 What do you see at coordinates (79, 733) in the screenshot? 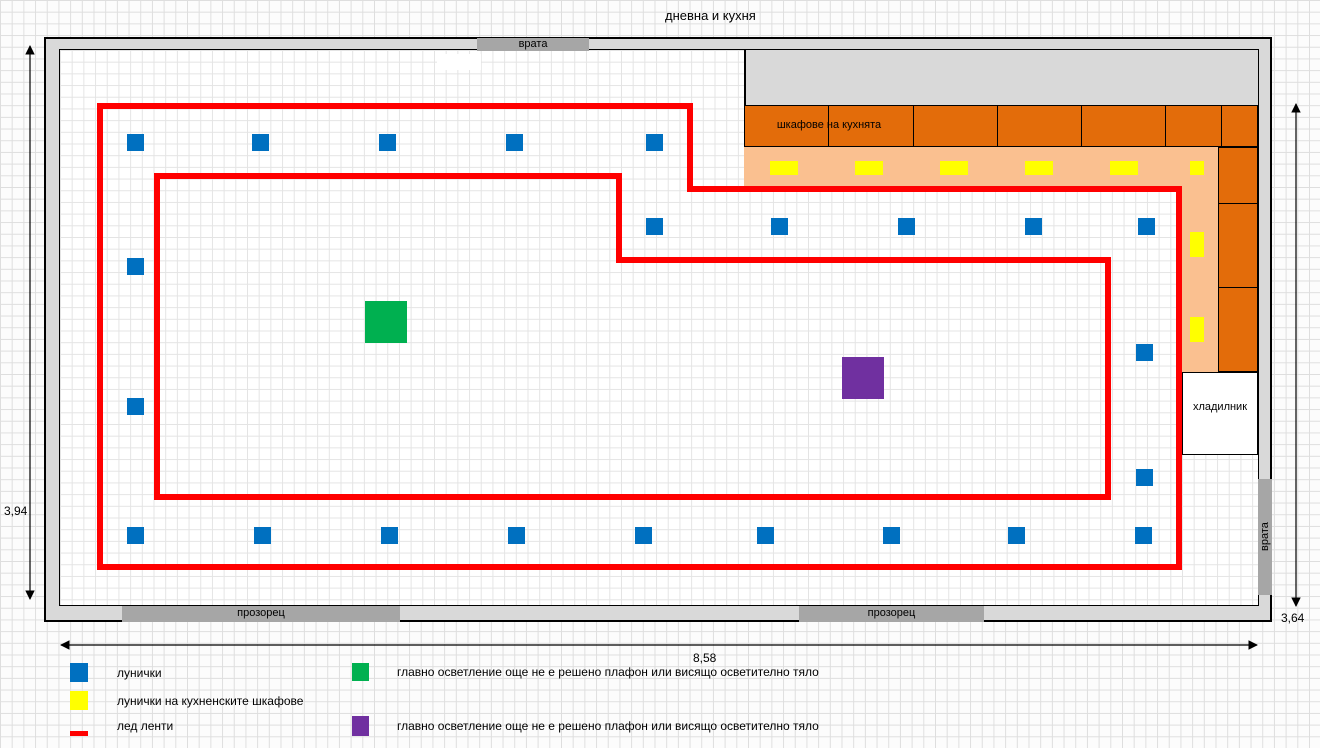
I see `led-strip-swatch` at bounding box center [79, 733].